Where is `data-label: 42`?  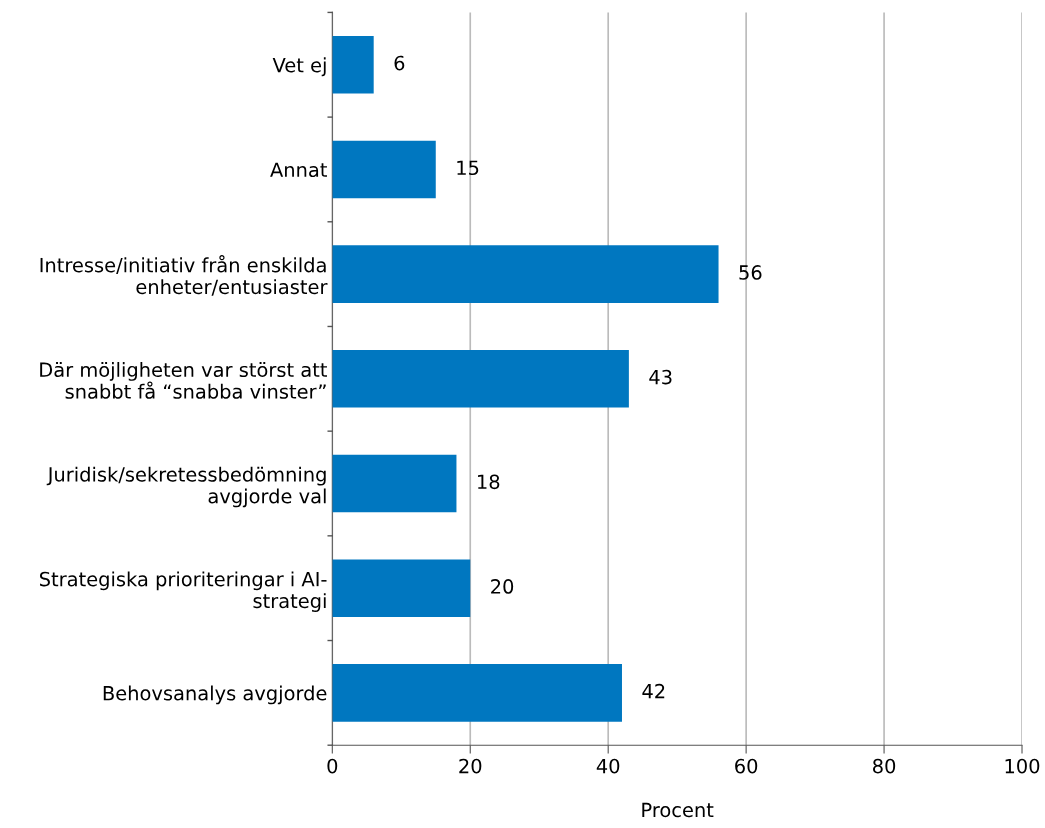
data-label: 42 is located at coordinates (653, 691).